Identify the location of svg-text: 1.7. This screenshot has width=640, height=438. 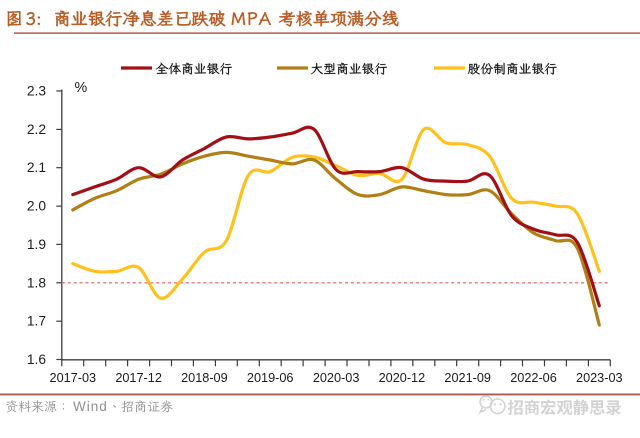
(36, 321).